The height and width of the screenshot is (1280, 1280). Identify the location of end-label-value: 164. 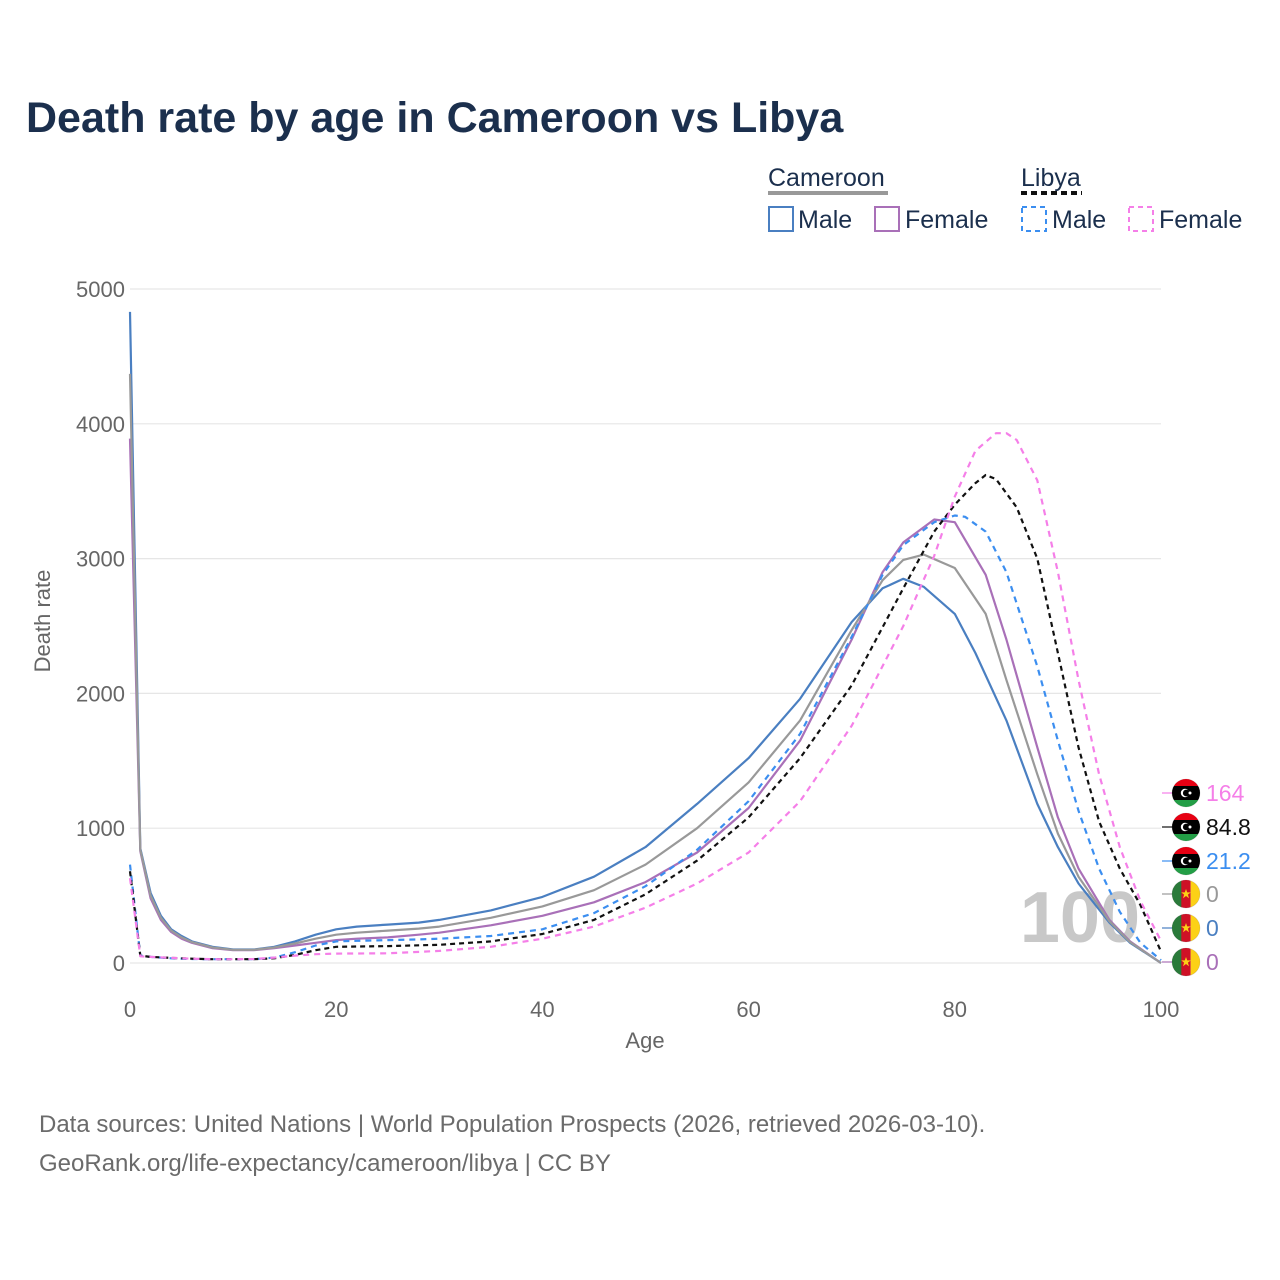
(1225, 793).